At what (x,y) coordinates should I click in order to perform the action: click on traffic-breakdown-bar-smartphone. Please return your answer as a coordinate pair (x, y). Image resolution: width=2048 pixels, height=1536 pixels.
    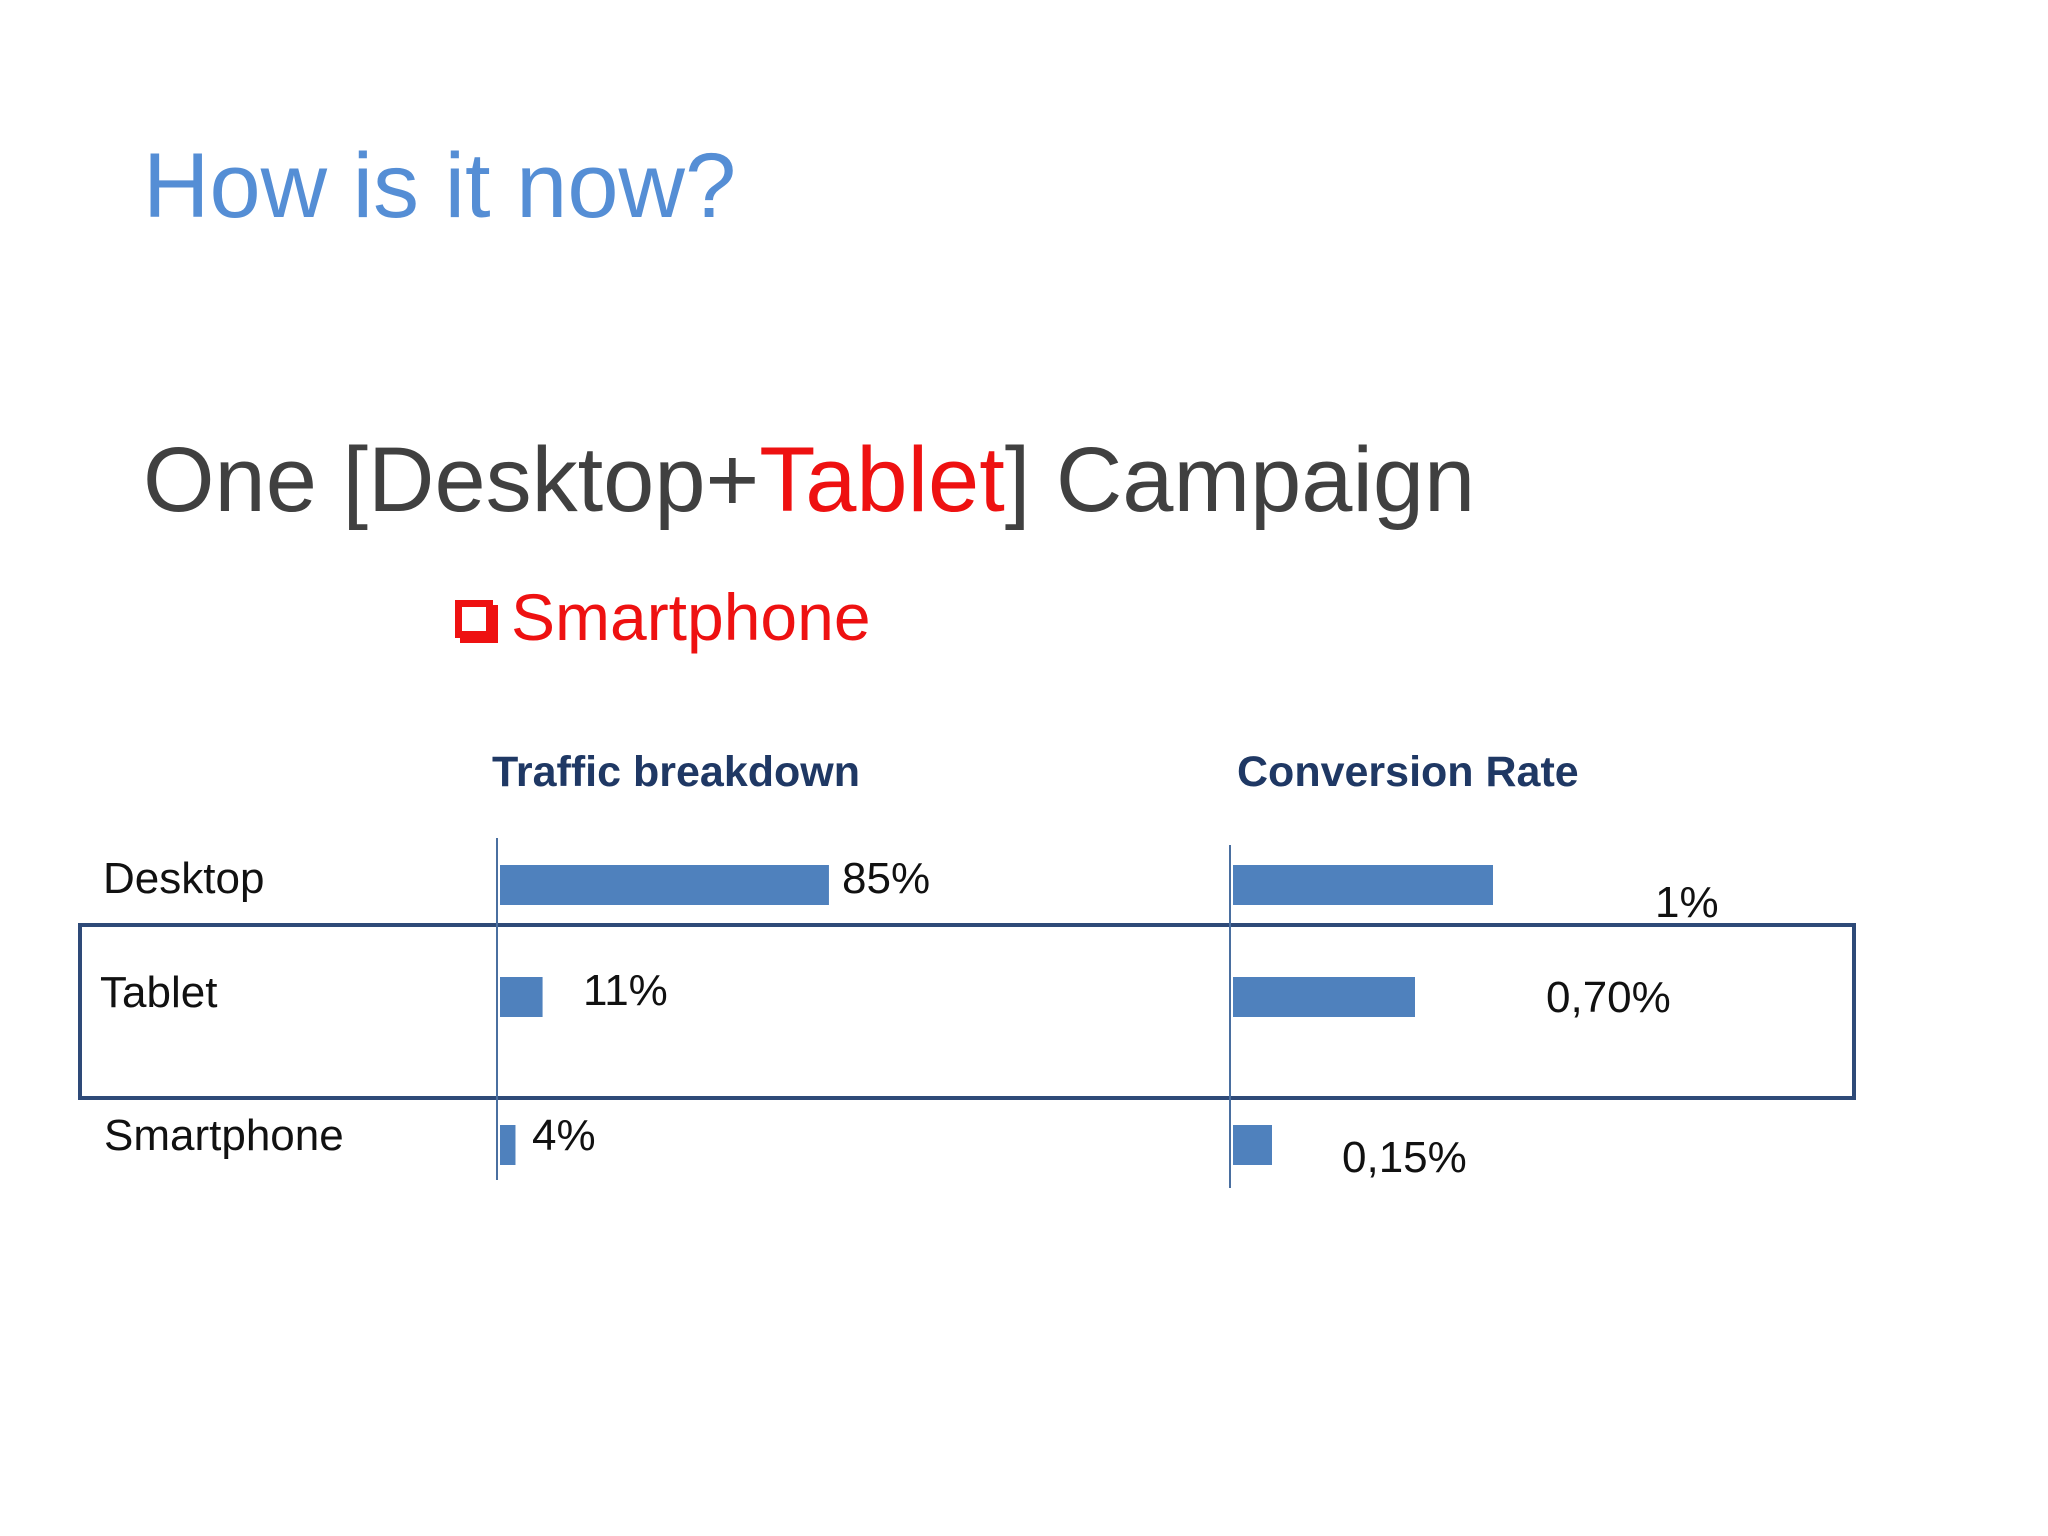
    Looking at the image, I should click on (508, 1145).